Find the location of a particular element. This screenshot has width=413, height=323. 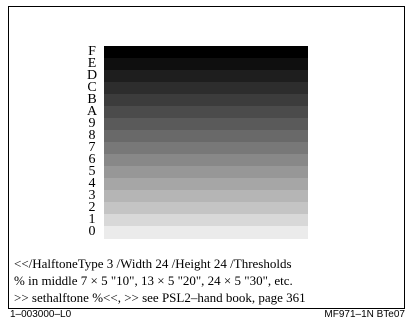

ramp-label: D is located at coordinates (92, 75).